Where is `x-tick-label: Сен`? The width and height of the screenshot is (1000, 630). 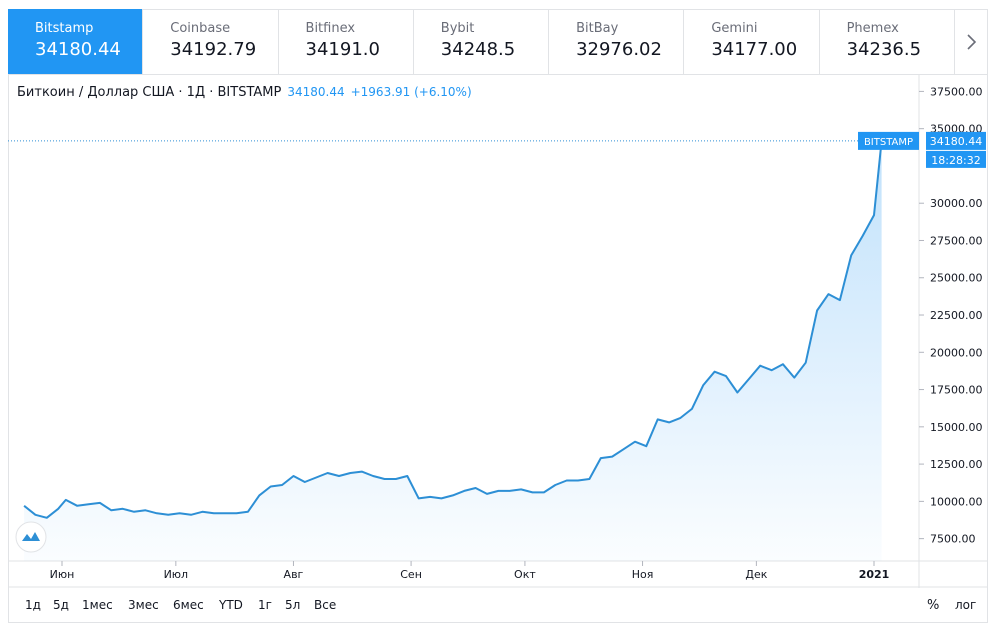 x-tick-label: Сен is located at coordinates (411, 574).